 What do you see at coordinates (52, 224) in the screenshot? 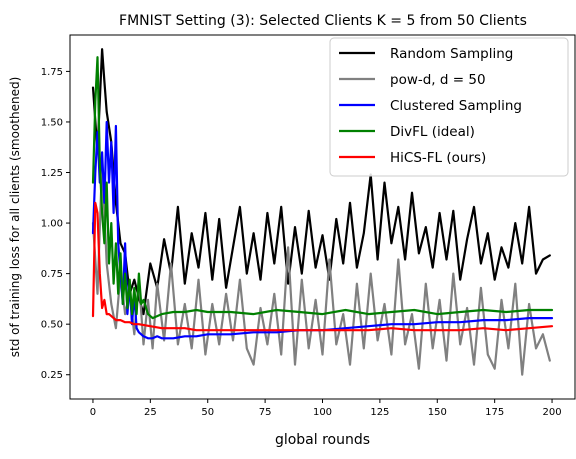
I see `y-tick-label: 1.00` at bounding box center [52, 224].